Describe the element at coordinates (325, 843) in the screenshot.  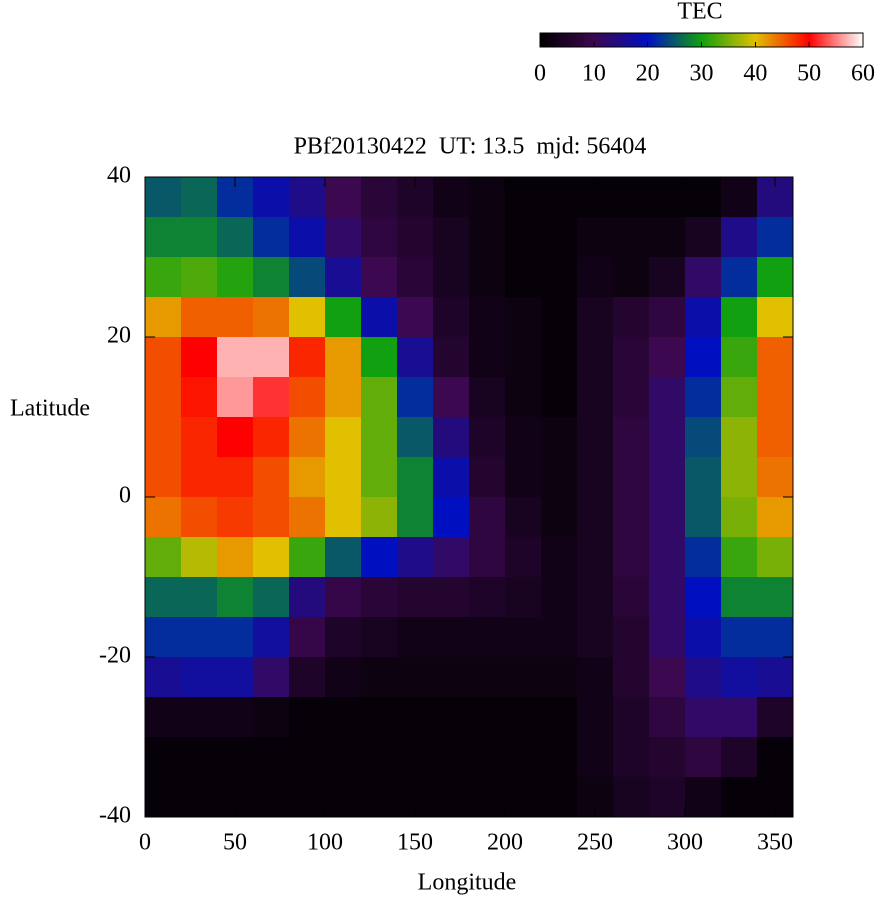
I see `x-tick-label: 100` at that location.